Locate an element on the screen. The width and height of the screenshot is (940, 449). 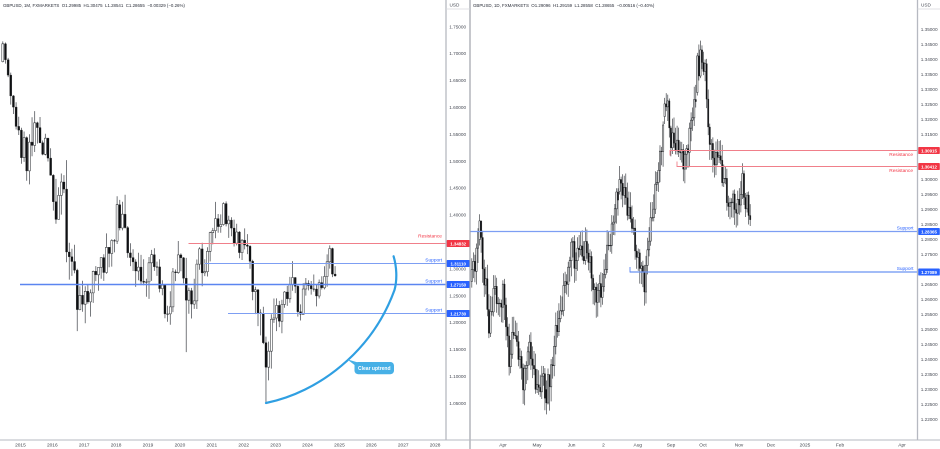
svg-text: 2028 is located at coordinates (435, 446).